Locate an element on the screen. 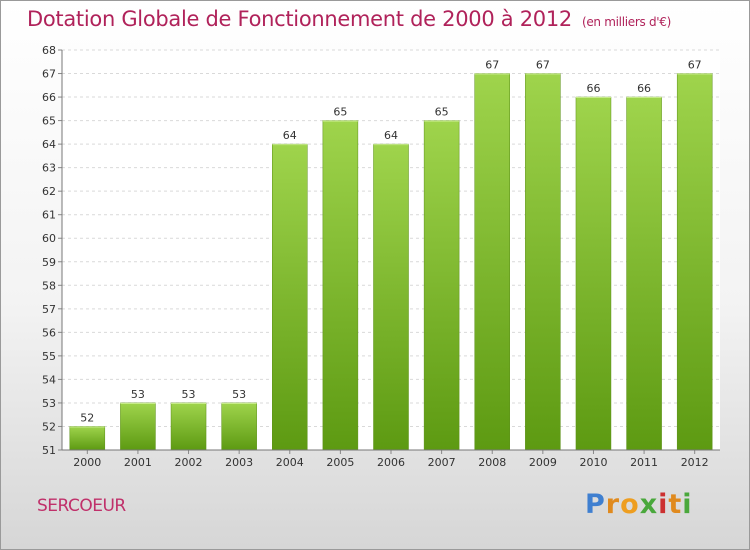 This screenshot has height=550, width=750. logo-letter: r is located at coordinates (613, 504).